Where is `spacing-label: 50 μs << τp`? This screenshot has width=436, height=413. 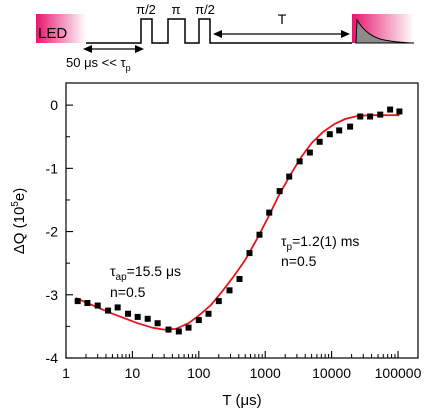
spacing-label: 50 μs << τp is located at coordinates (98, 64).